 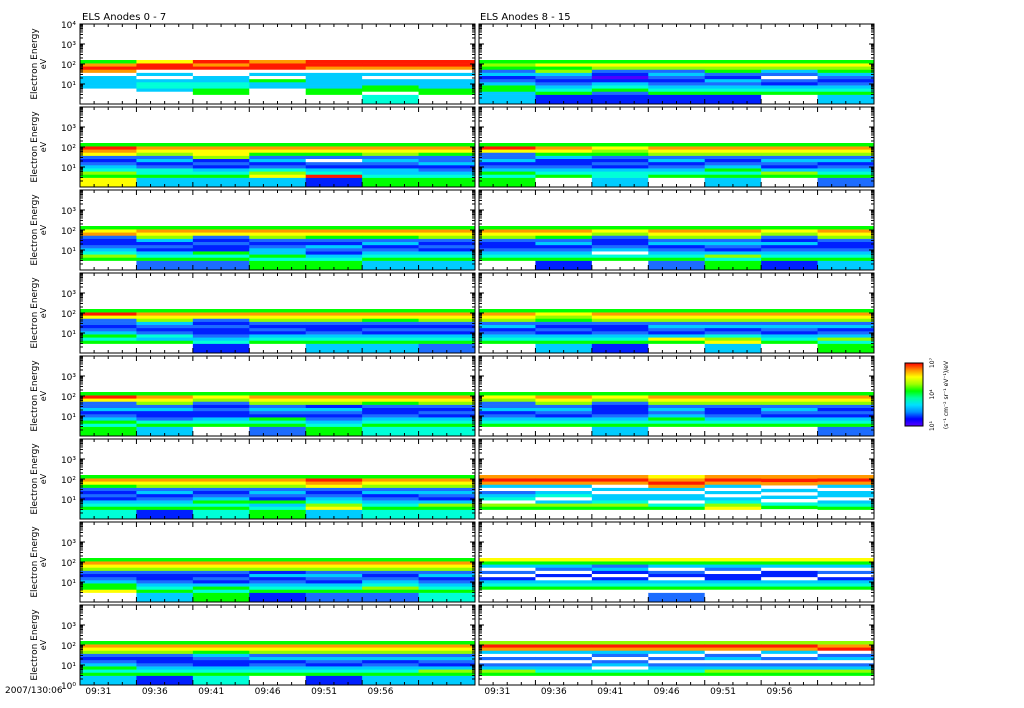 What do you see at coordinates (932, 425) in the screenshot?
I see `colorbar-tick-label: 10¹` at bounding box center [932, 425].